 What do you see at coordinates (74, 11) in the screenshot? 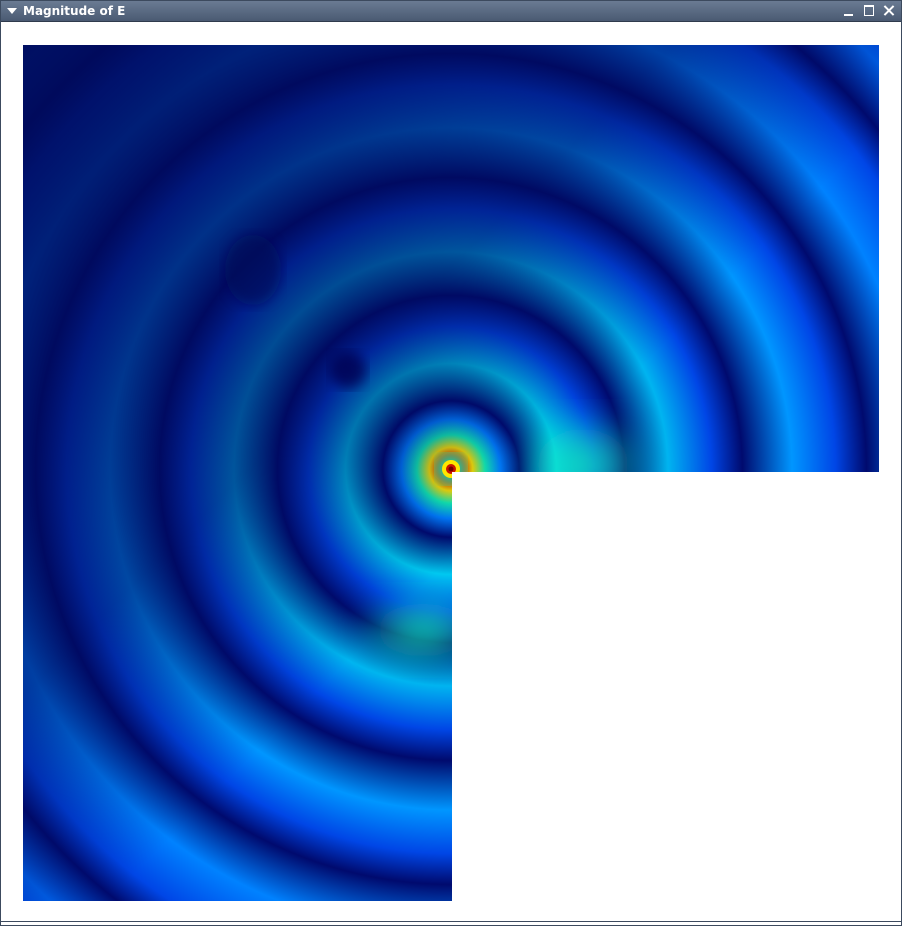
I see `window-title: Magnitude of E` at bounding box center [74, 11].